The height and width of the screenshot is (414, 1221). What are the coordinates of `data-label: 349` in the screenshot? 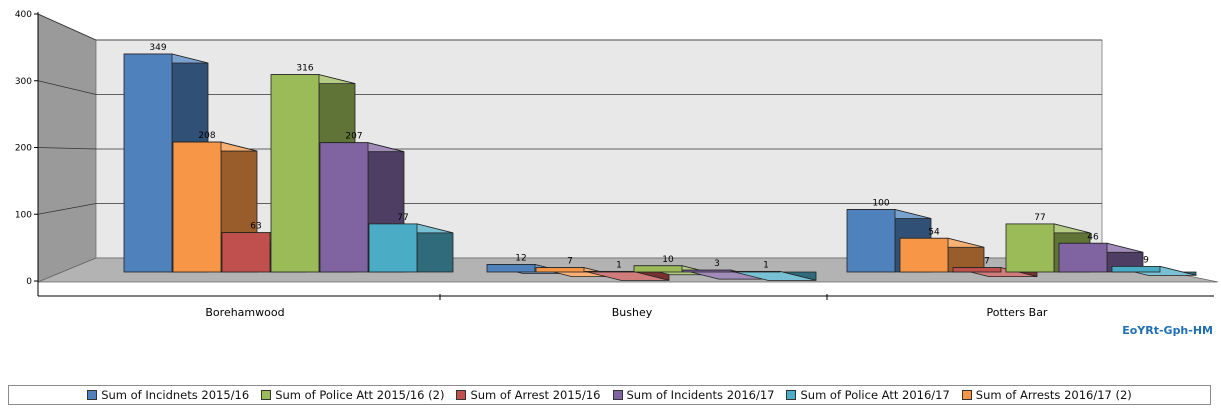 It's located at (157, 48).